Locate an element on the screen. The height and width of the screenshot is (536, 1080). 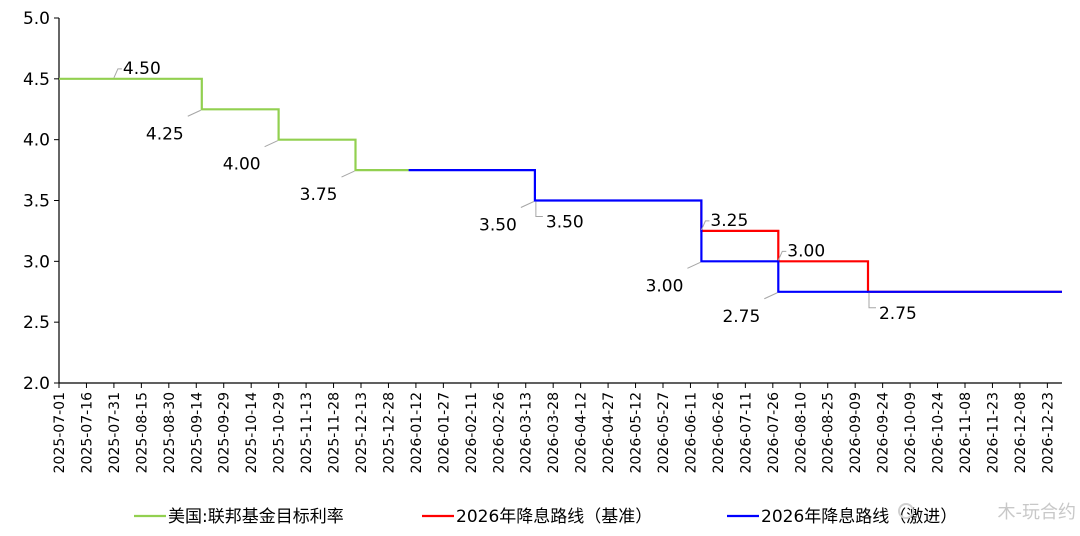
legend-label-3: 2026年降息路线（激进） is located at coordinates (859, 517).